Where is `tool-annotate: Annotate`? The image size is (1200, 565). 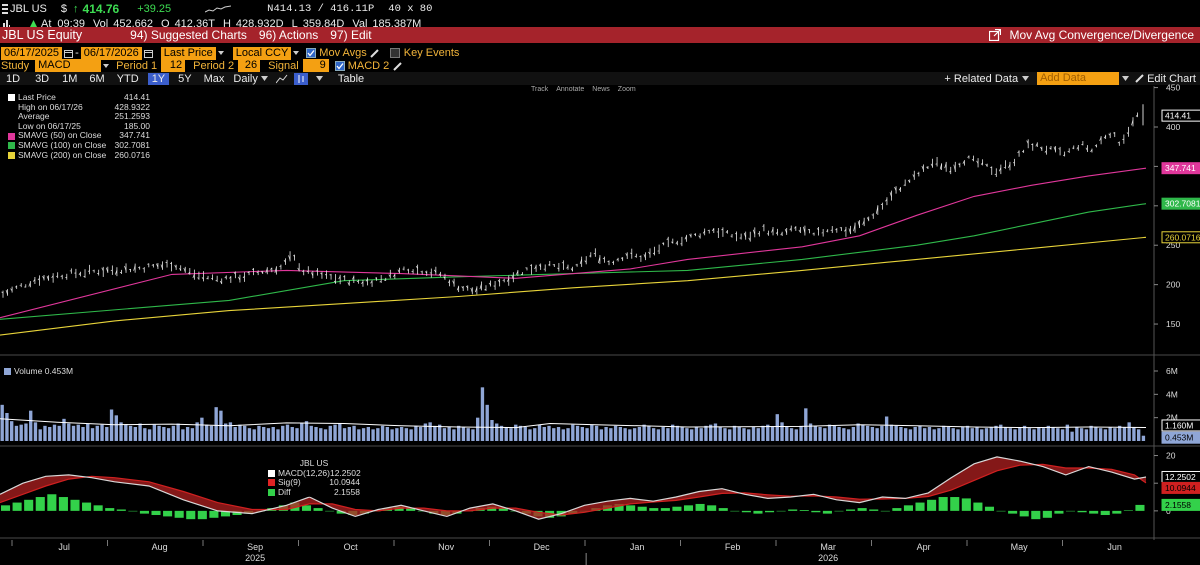
tool-annotate: Annotate is located at coordinates (570, 89).